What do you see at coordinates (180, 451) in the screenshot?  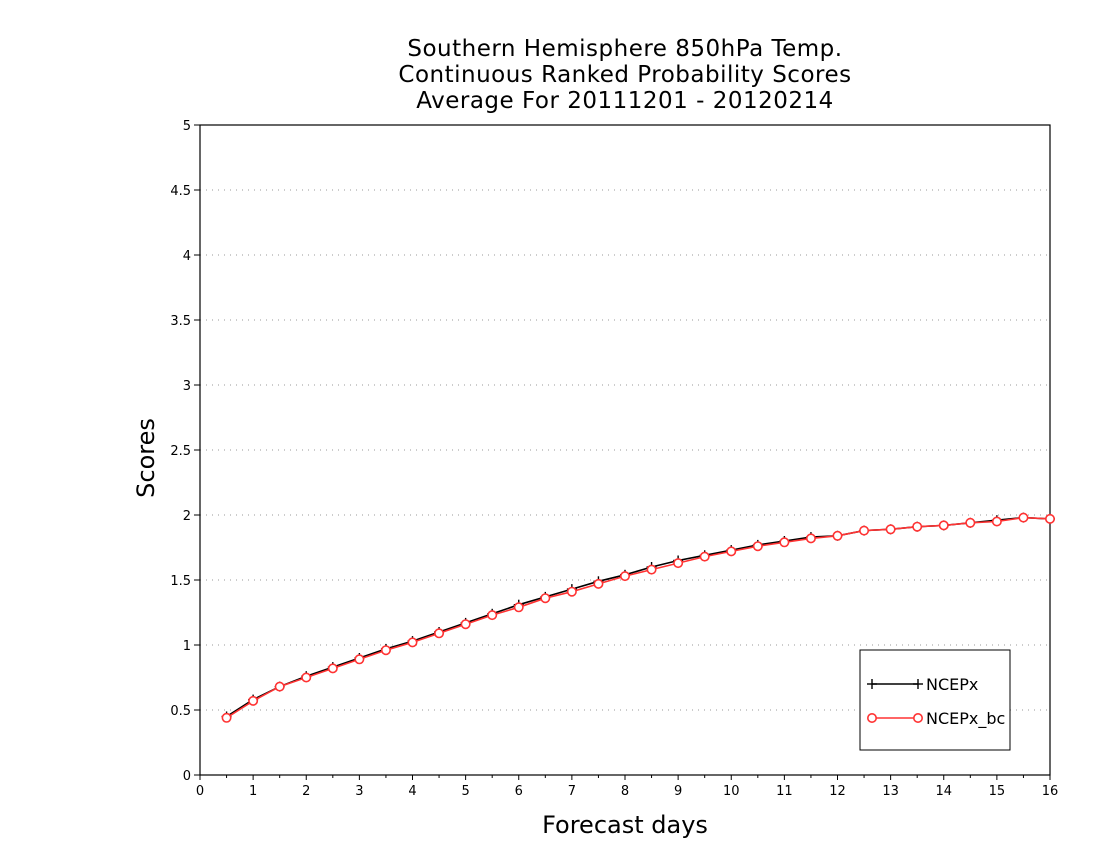 I see `y-tick-label: 2.5` at bounding box center [180, 451].